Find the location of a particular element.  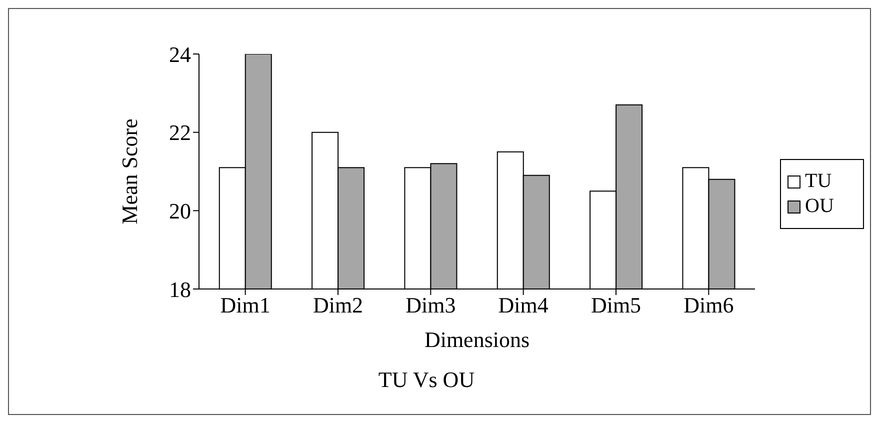

legend-label: OU is located at coordinates (819, 206).